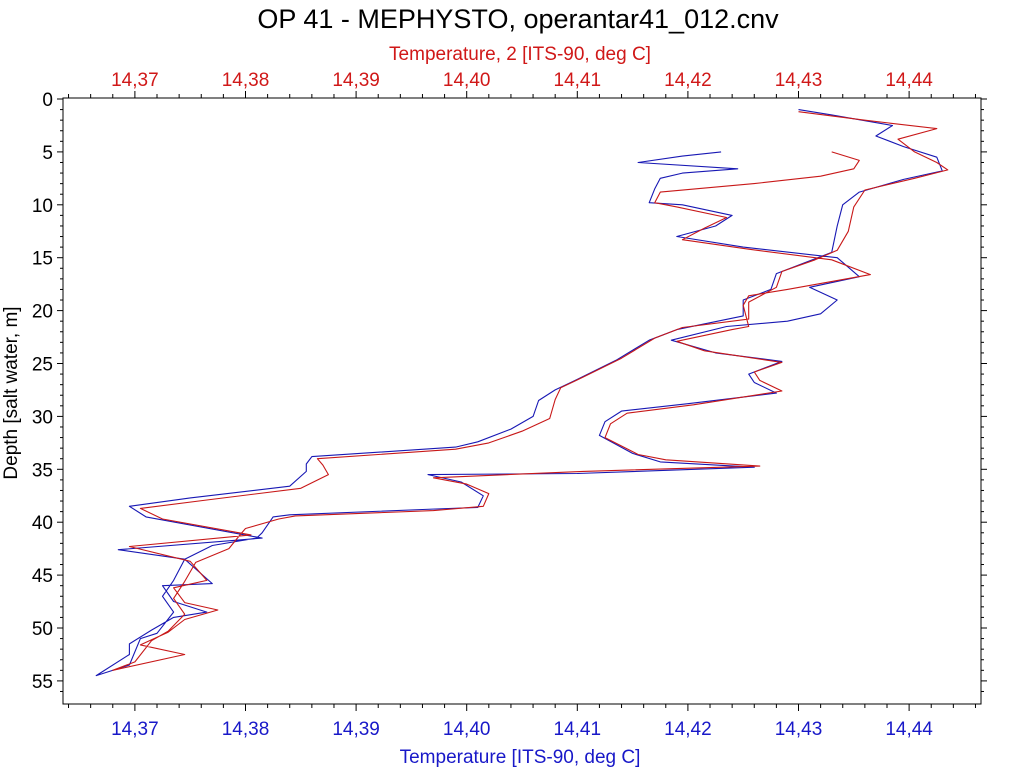 This screenshot has width=1024, height=768. Describe the element at coordinates (42, 682) in the screenshot. I see `y-tick-label: 55` at that location.